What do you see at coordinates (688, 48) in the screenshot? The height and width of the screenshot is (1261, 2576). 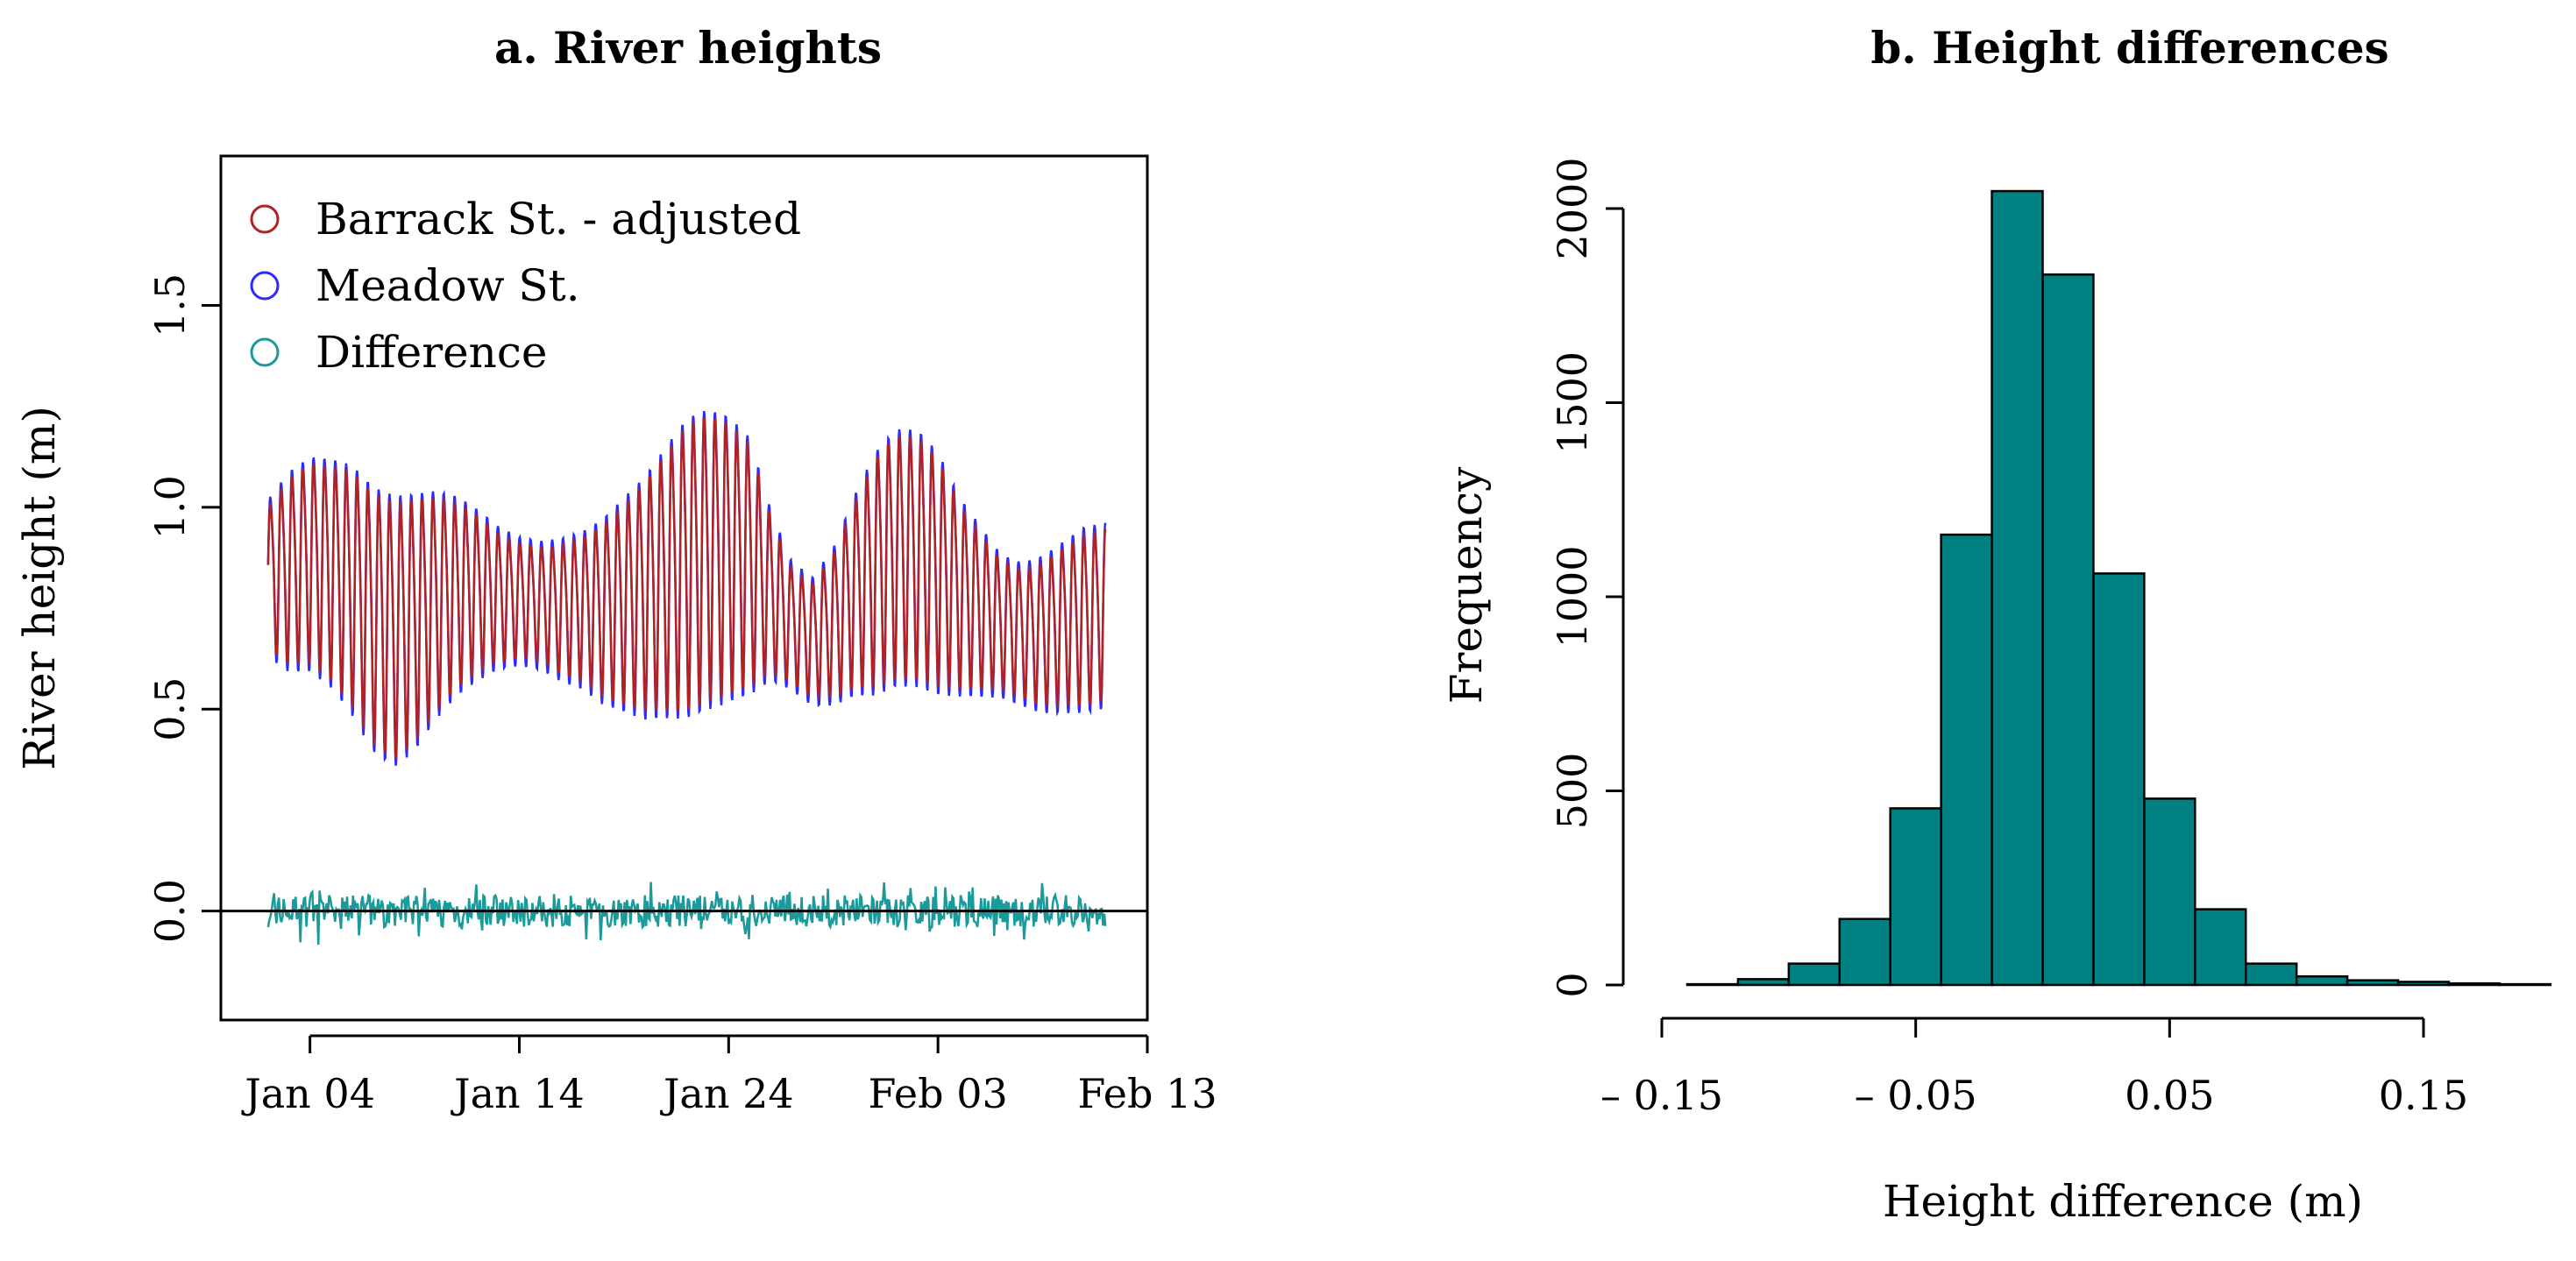 I see `panel-a-title: a. River heights` at bounding box center [688, 48].